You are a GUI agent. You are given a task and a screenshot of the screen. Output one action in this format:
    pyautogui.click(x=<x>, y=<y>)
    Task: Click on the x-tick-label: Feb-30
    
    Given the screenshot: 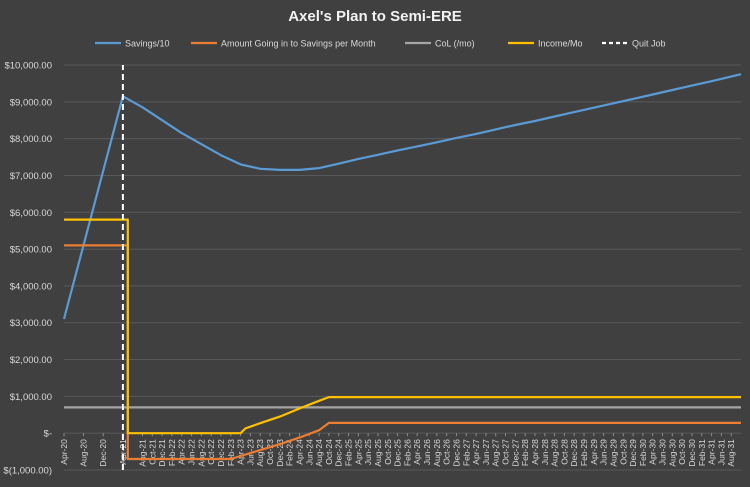 What is the action you would take?
    pyautogui.click(x=643, y=452)
    